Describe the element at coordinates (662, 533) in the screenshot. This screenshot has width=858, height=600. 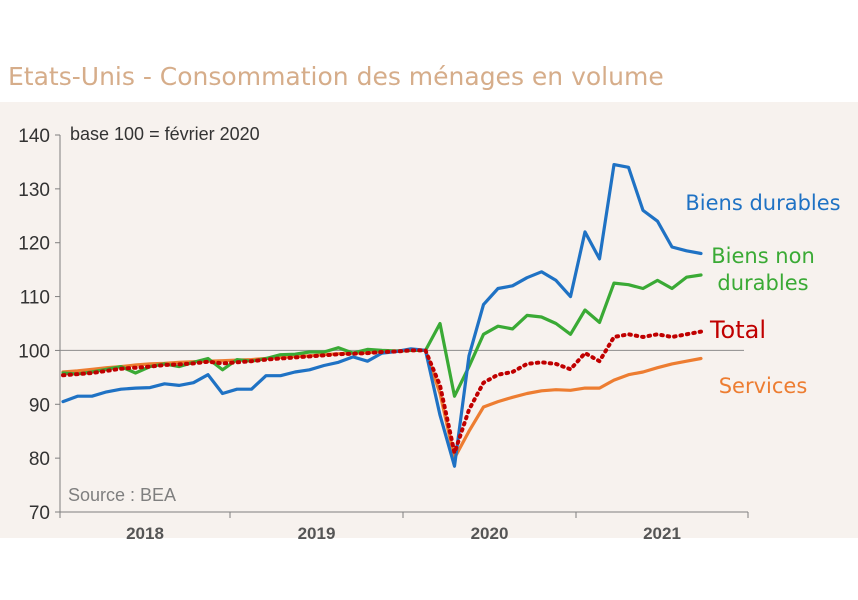
I see `x-year-label: 2021` at that location.